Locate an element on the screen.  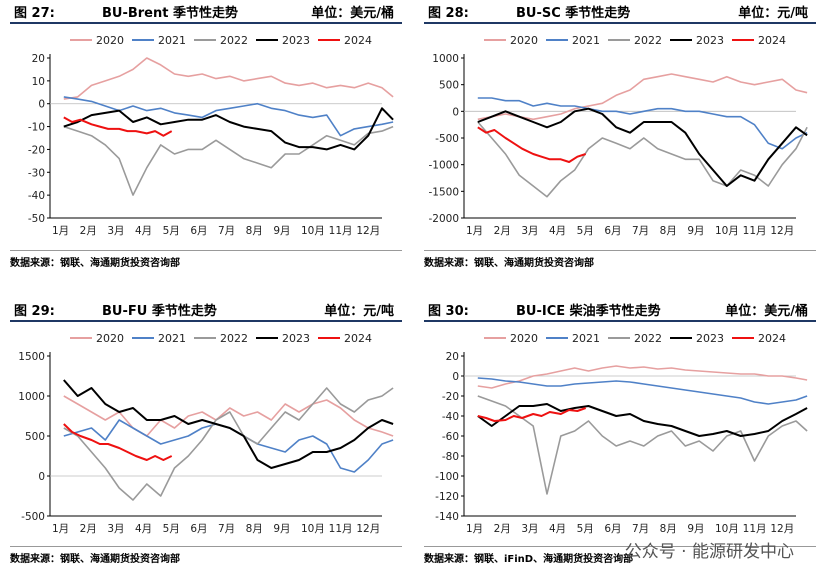
panel-header: 图 29: BU-FU 季节性走势 单位：元/吨 is located at coordinates (206, 310).